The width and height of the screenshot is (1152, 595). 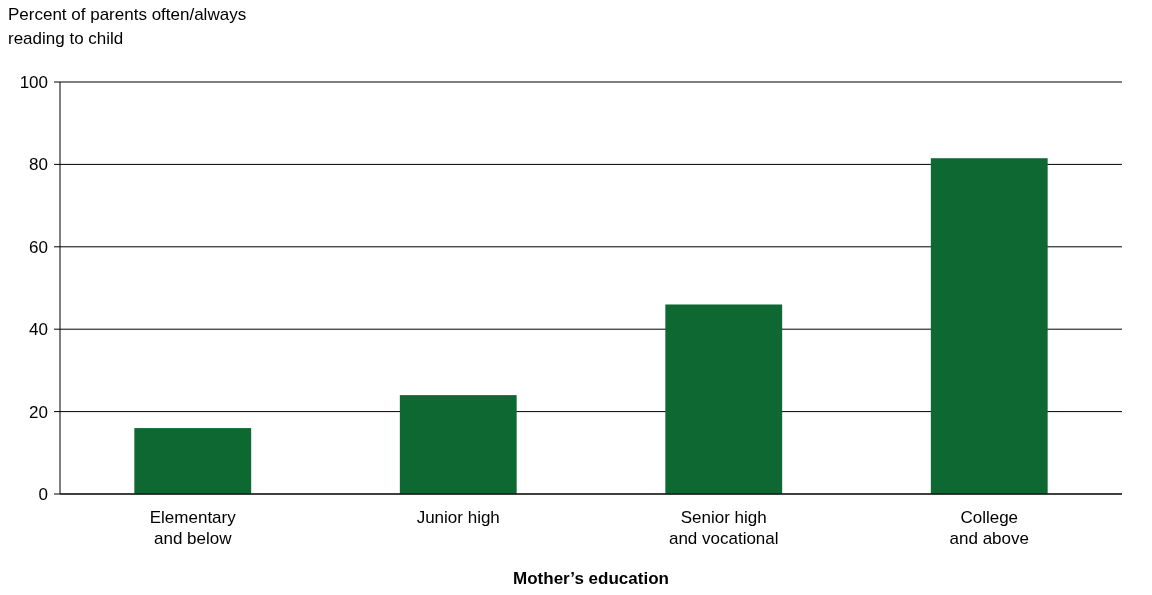 I want to click on x-axis-title: Mother’s education, so click(x=591, y=578).